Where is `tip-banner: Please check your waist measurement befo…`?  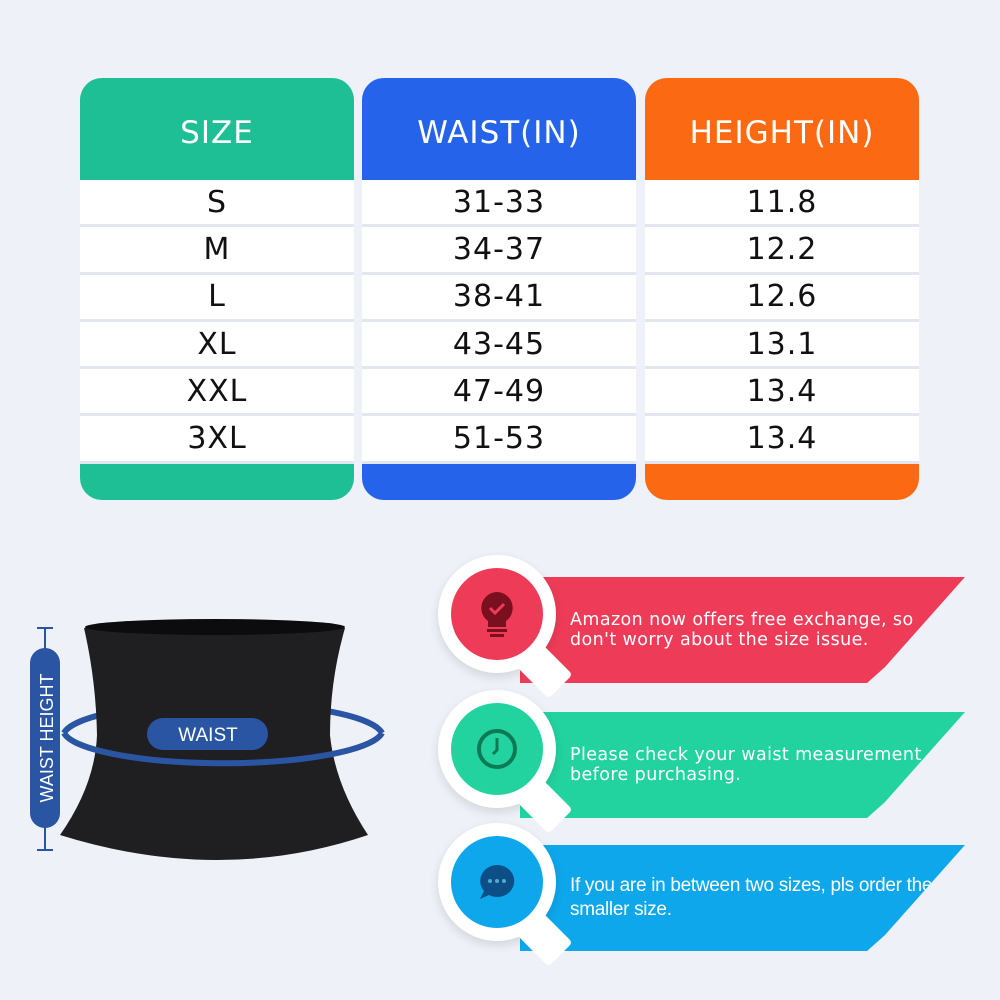
tip-banner: Please check your waist measurement befo… is located at coordinates (742, 765).